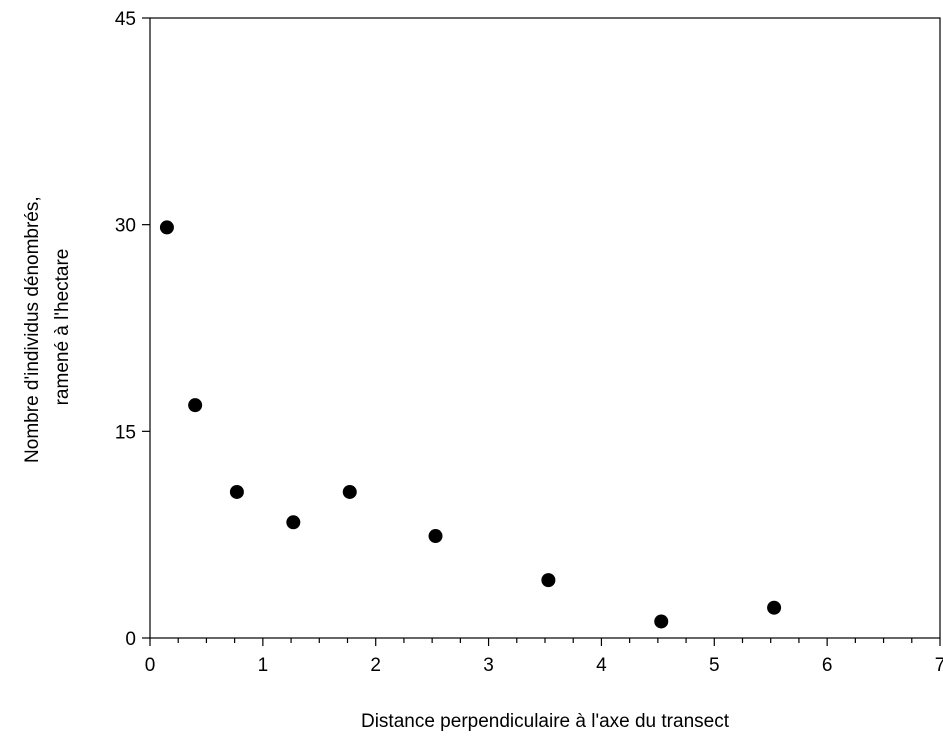 The image size is (943, 744). What do you see at coordinates (62, 327) in the screenshot?
I see `y-axis-title-line-2: ramené à l'hectare` at bounding box center [62, 327].